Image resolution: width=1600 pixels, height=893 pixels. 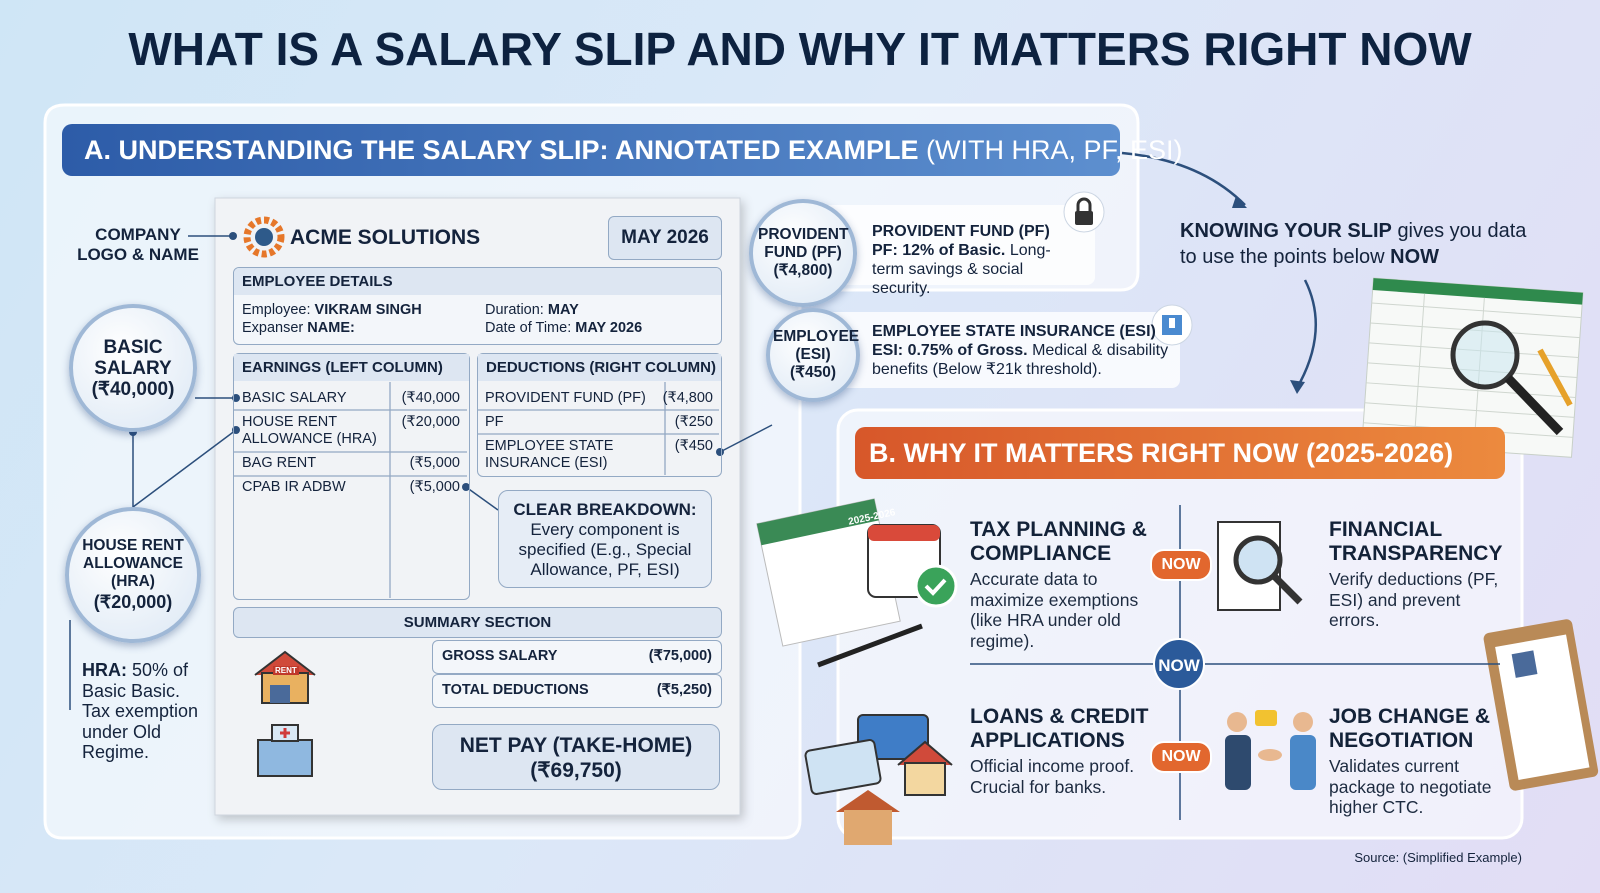 What do you see at coordinates (133, 357) in the screenshot?
I see `circle-label: BASIC SALARY` at bounding box center [133, 357].